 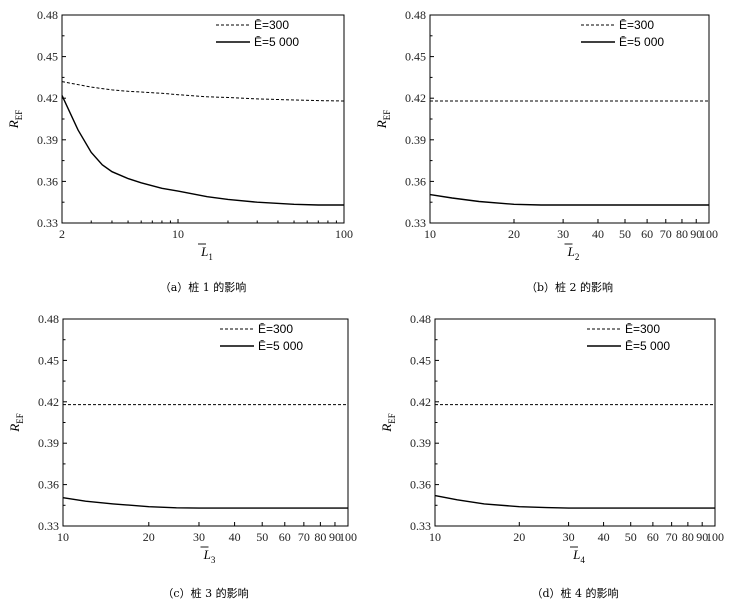 I want to click on x-axis-label-sub: 3, so click(x=213, y=560).